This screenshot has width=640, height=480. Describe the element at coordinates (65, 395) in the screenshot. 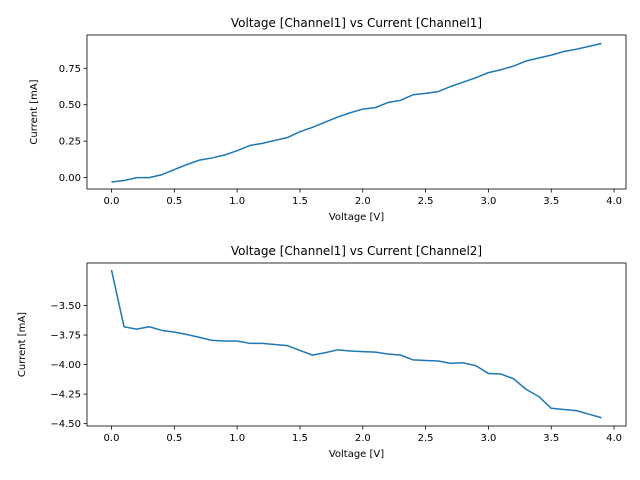

I see `y-tick-label: −4.25` at that location.